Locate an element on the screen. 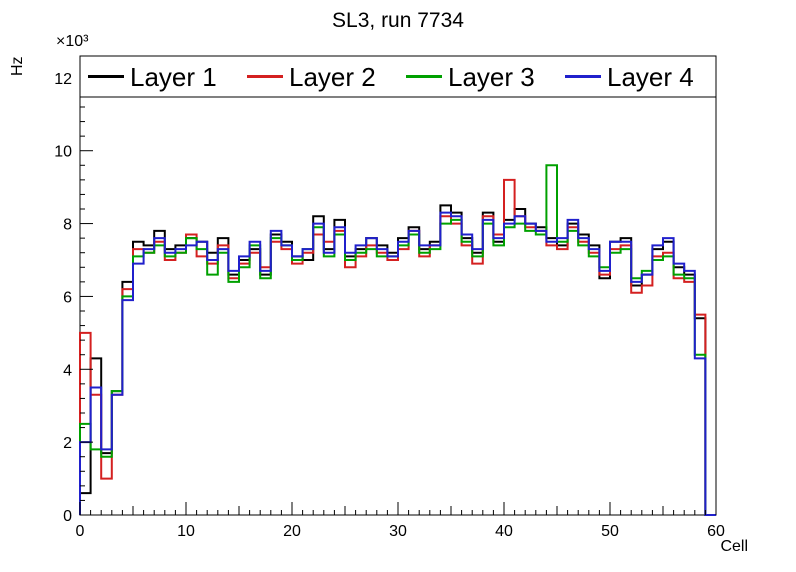 This screenshot has width=796, height=572. plot-title: SL3, run 7734 is located at coordinates (398, 20).